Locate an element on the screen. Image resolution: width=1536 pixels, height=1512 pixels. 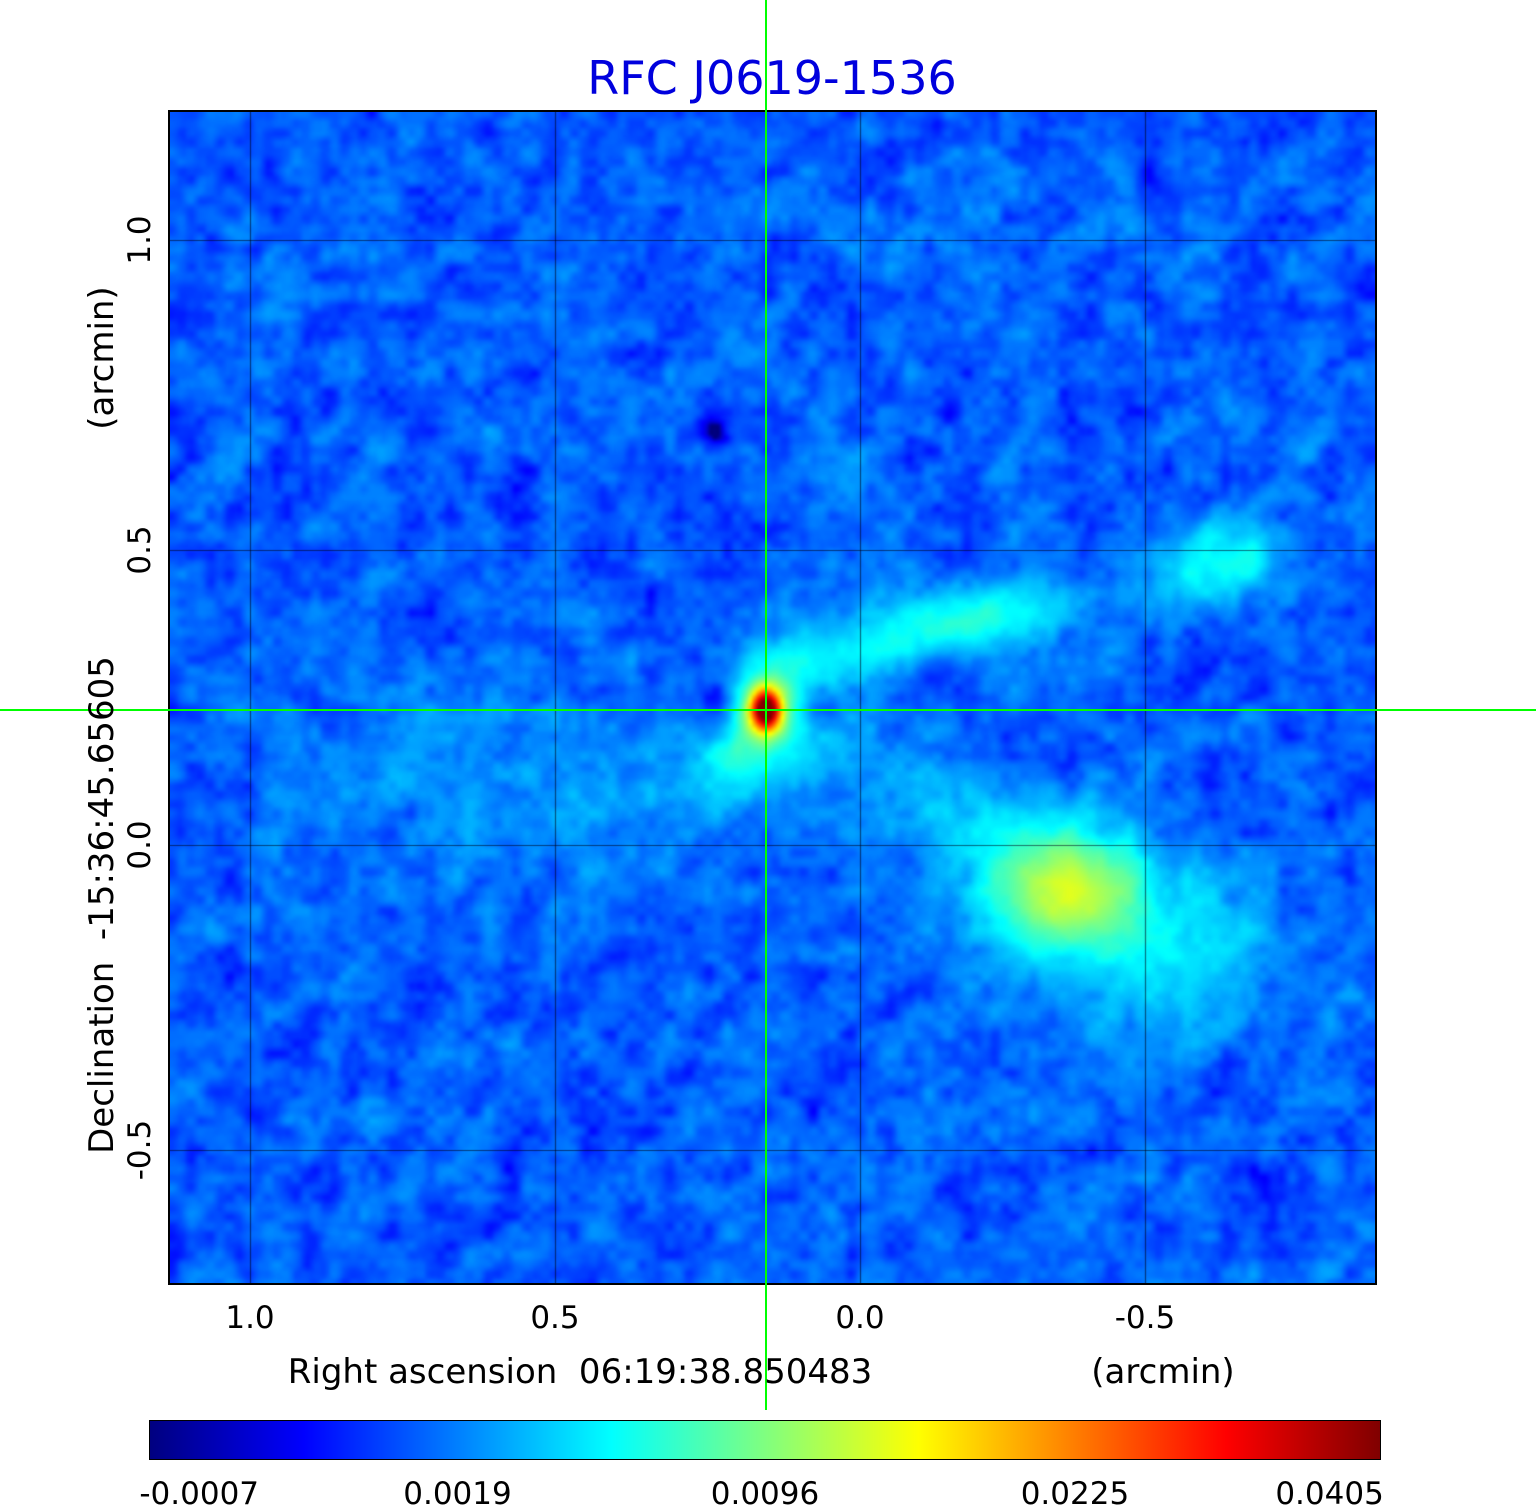
colorbar-gradient is located at coordinates (765, 1440).